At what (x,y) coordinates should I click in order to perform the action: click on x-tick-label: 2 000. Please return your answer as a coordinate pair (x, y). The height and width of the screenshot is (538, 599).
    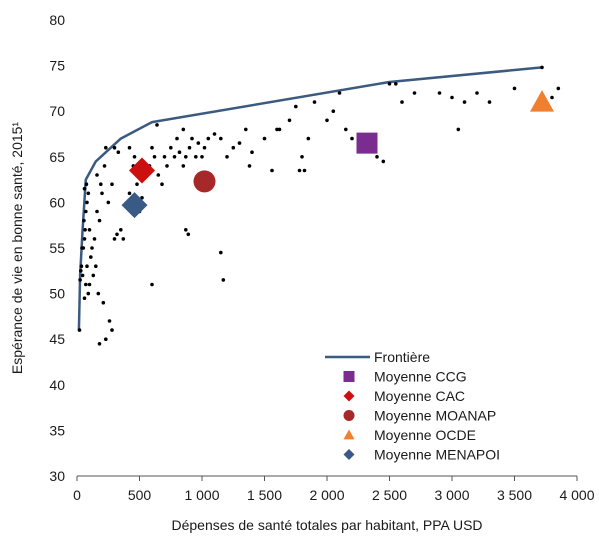
    Looking at the image, I should click on (326, 495).